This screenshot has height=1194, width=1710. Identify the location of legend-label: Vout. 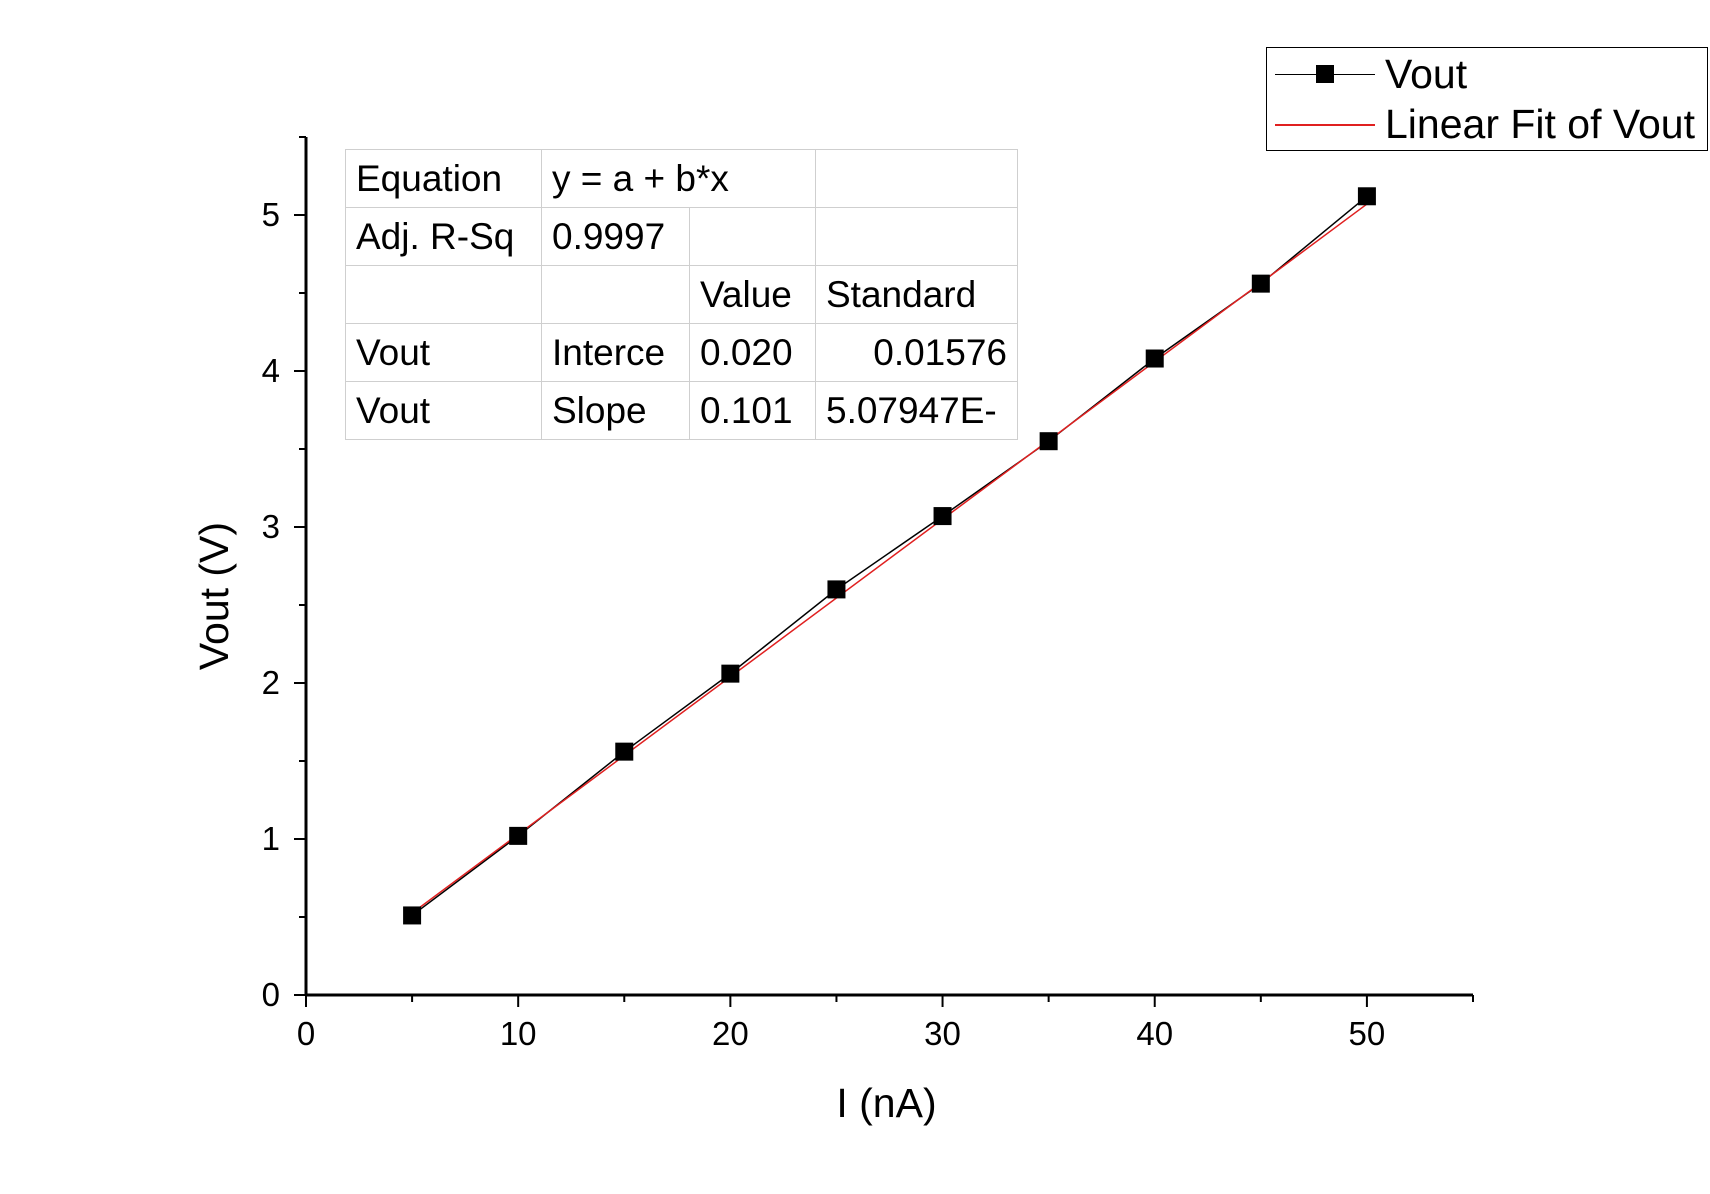
(1426, 73).